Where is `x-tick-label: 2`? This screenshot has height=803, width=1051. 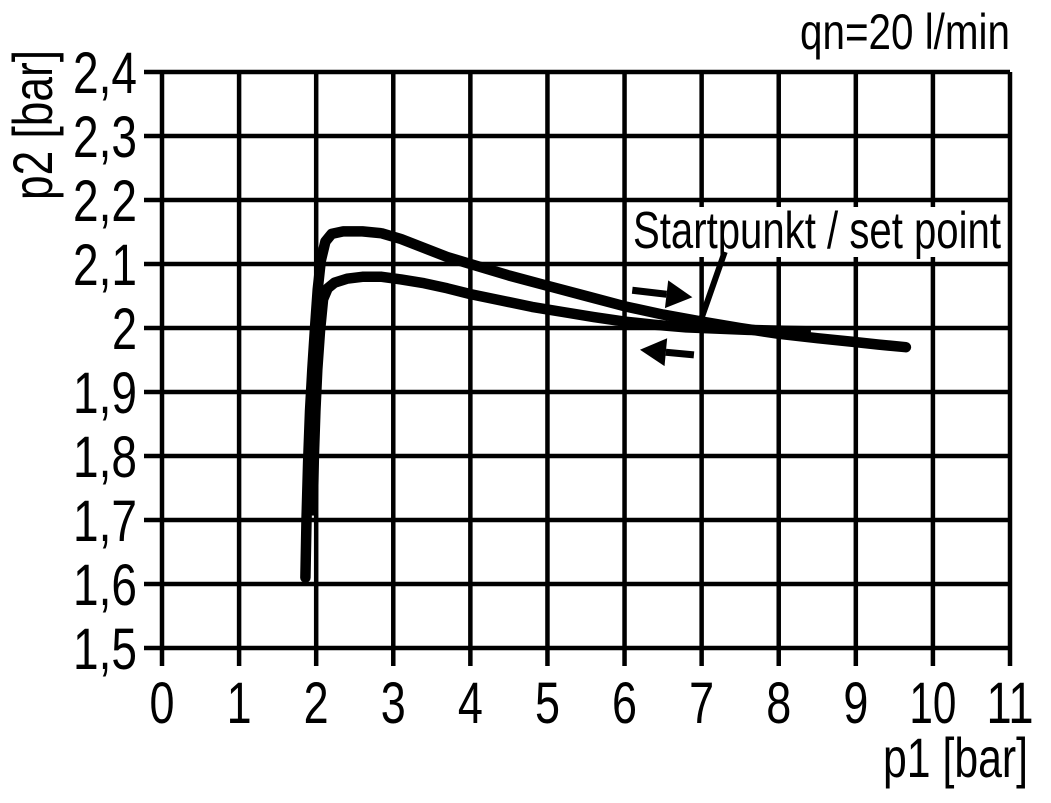 x-tick-label: 2 is located at coordinates (316, 703).